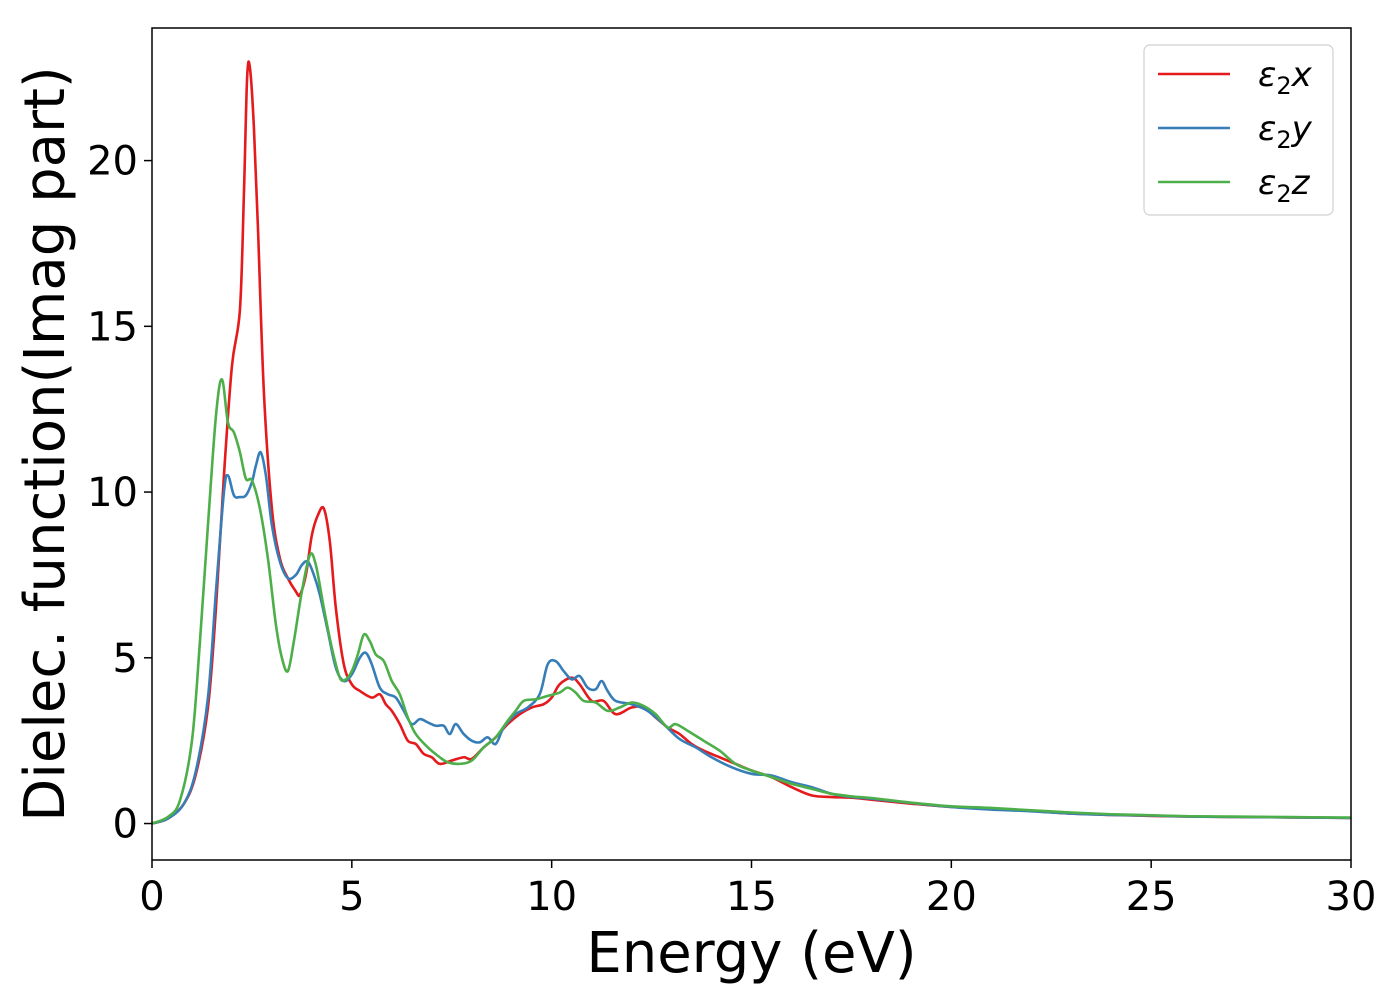 The width and height of the screenshot is (1400, 1000). What do you see at coordinates (125, 659) in the screenshot?
I see `y-tick-label: 5` at bounding box center [125, 659].